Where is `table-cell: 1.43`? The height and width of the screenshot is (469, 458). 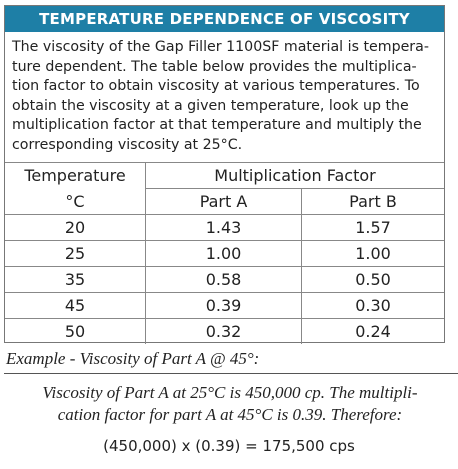
table-cell: 1.43 is located at coordinates (223, 227).